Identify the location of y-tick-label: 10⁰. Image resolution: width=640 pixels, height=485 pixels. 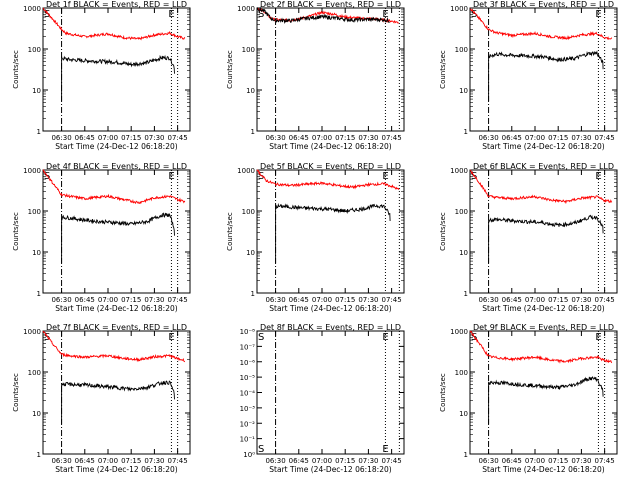
(249, 455).